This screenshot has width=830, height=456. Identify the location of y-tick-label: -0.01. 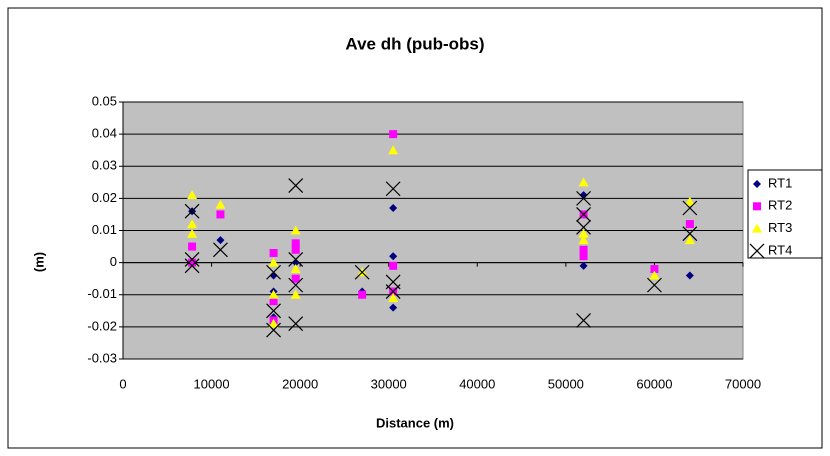
(102, 293).